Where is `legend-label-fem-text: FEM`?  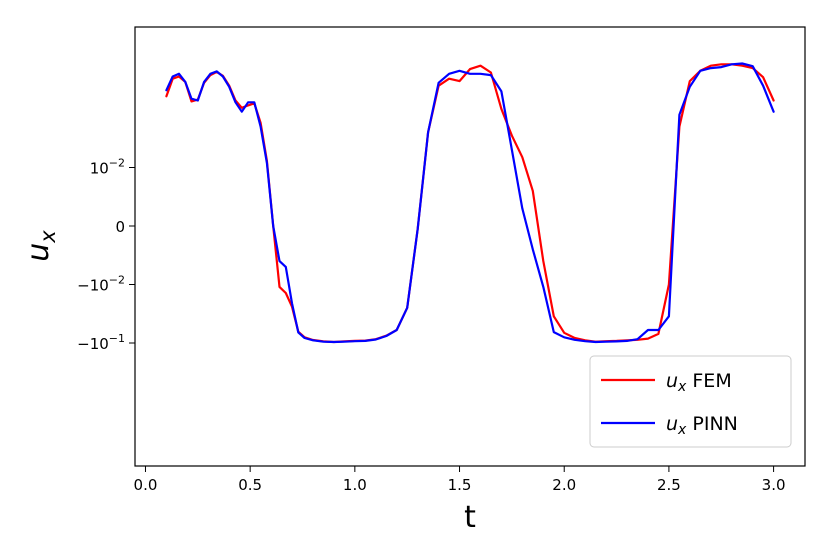
legend-label-fem-text: FEM is located at coordinates (708, 381).